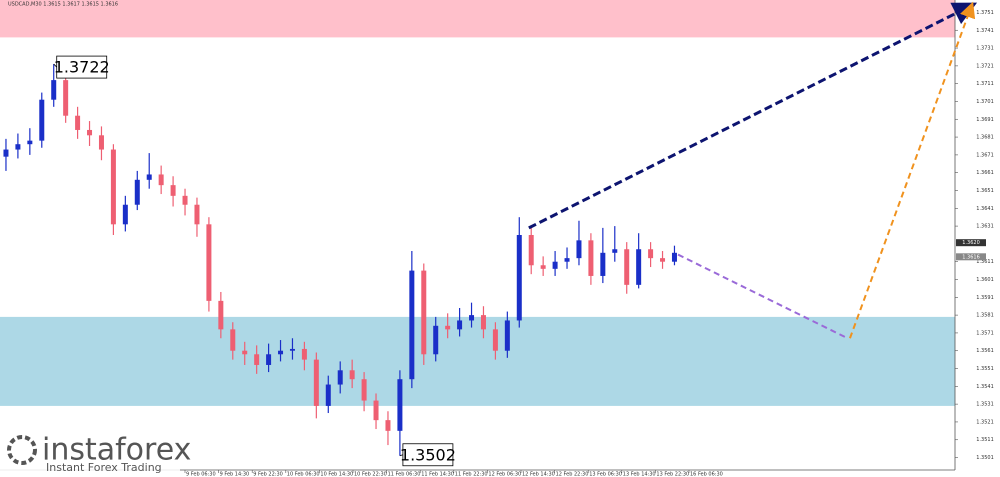 Image resolution: width=1000 pixels, height=477 pixels. Describe the element at coordinates (201, 474) in the screenshot. I see `x-tick-label: 9 Feb 06:30` at that location.